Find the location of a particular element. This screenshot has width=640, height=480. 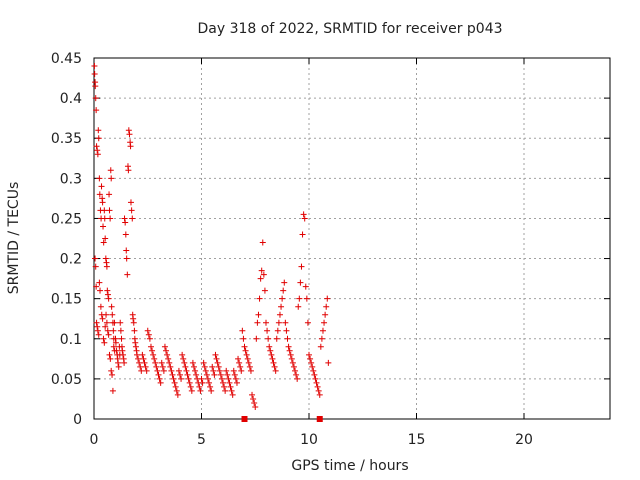

y-tick-label: 0.2 is located at coordinates (71, 260).